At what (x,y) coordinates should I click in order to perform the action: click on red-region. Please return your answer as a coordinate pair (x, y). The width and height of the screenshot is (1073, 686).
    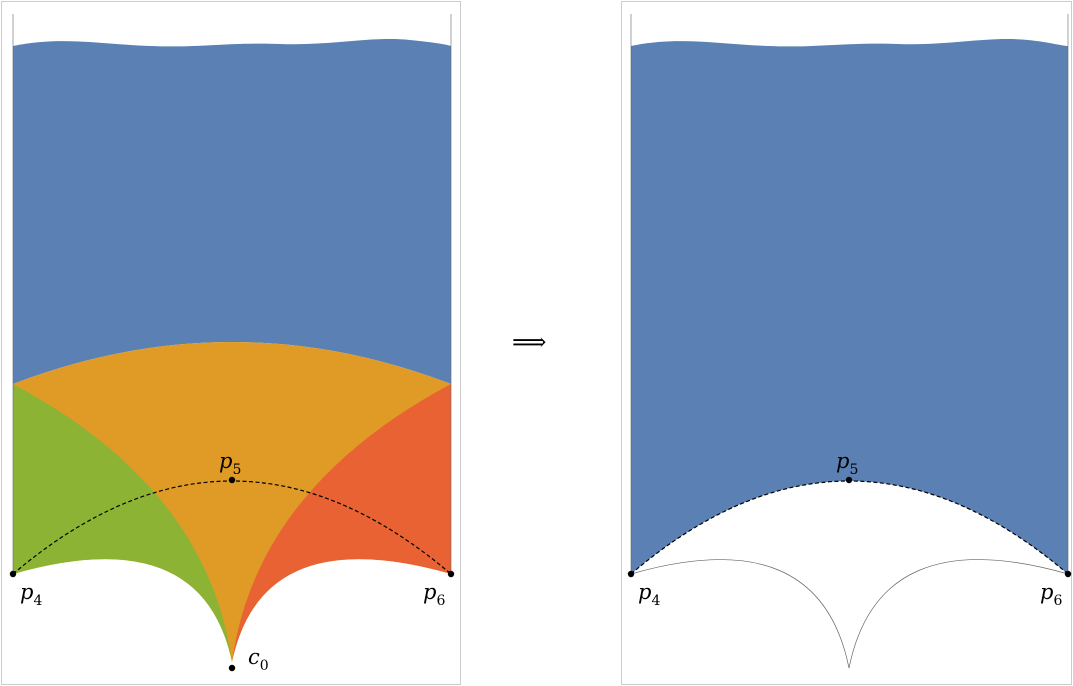
    Looking at the image, I should click on (341, 523).